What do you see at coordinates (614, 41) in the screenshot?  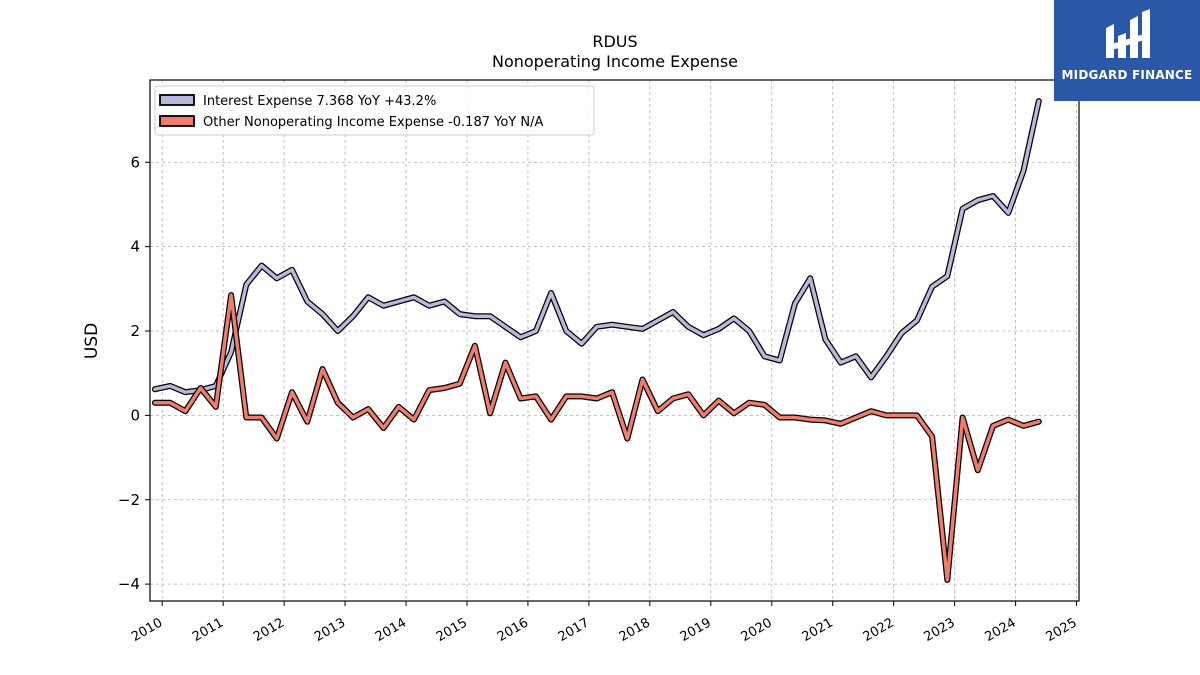 I see `chart-title: RDUS` at bounding box center [614, 41].